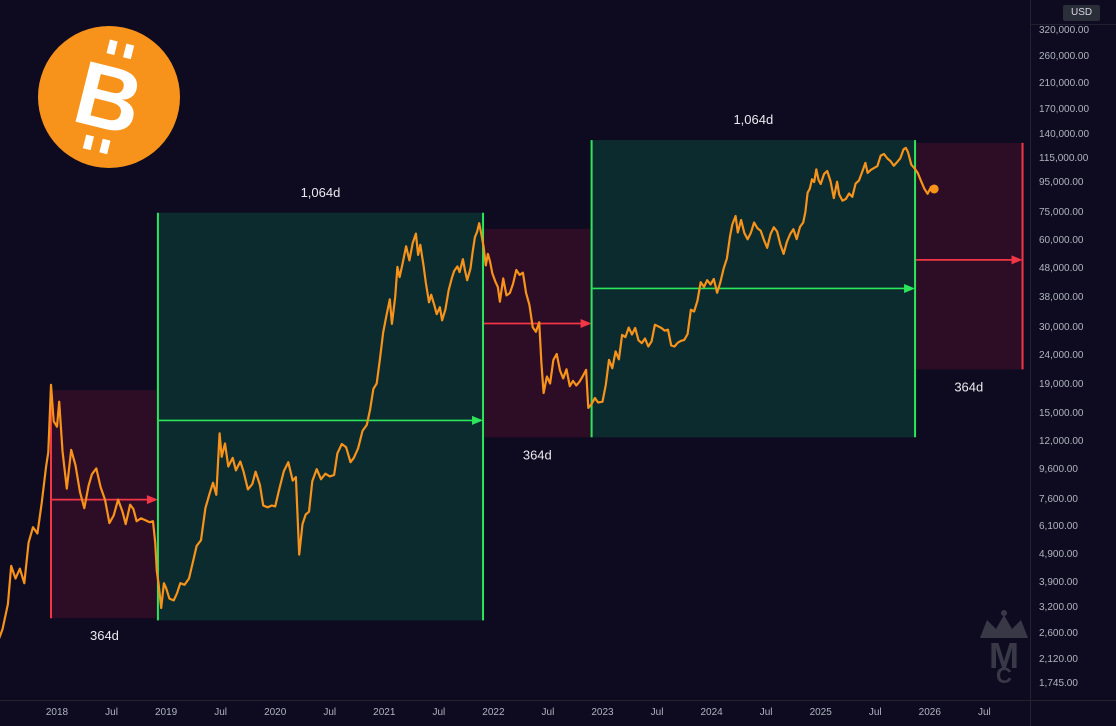  Describe the element at coordinates (57, 712) in the screenshot. I see `time-tick-label: 2018` at that location.